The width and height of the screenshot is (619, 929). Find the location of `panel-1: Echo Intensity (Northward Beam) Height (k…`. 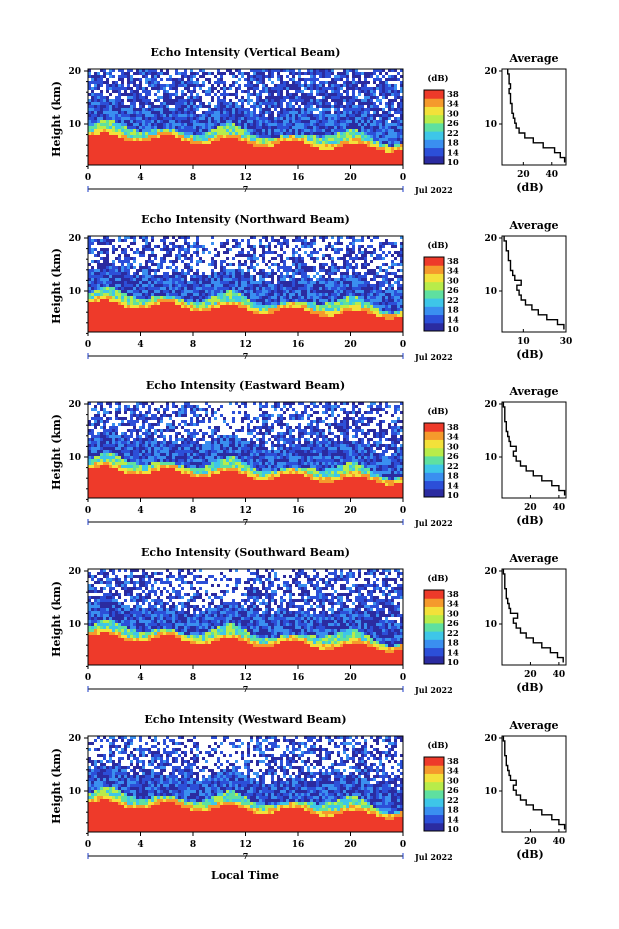

panel-1: Echo Intensity (Northward Beam) Height (k… is located at coordinates (311, 287).